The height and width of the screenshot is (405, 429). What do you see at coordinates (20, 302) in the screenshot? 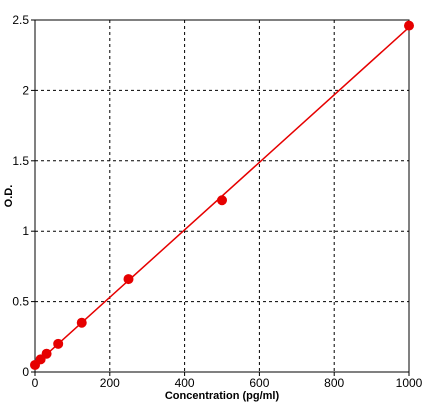
I see `y-tick-label: 0.5` at bounding box center [20, 302].